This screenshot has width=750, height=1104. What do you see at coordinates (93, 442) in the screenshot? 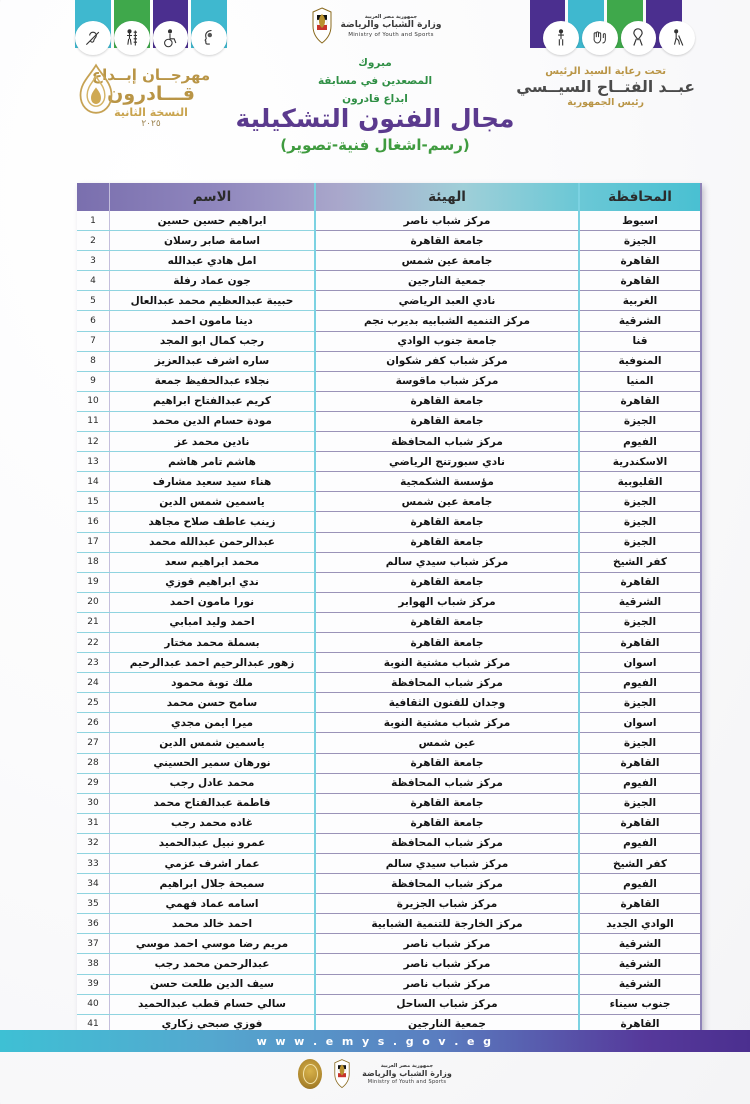
I see `cell-index: 12` at bounding box center [93, 442].